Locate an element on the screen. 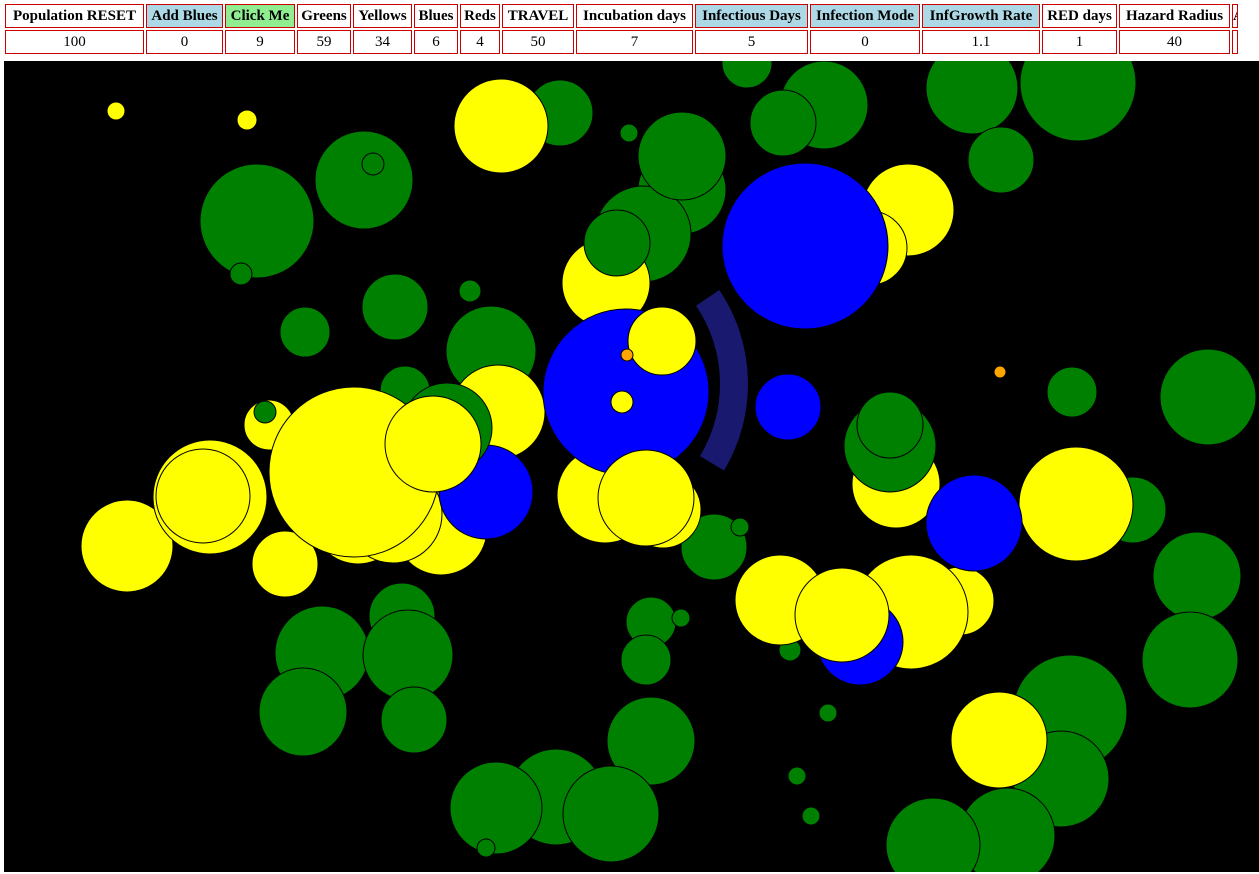 The height and width of the screenshot is (874, 1259). add-blues-value: 0 is located at coordinates (184, 42).